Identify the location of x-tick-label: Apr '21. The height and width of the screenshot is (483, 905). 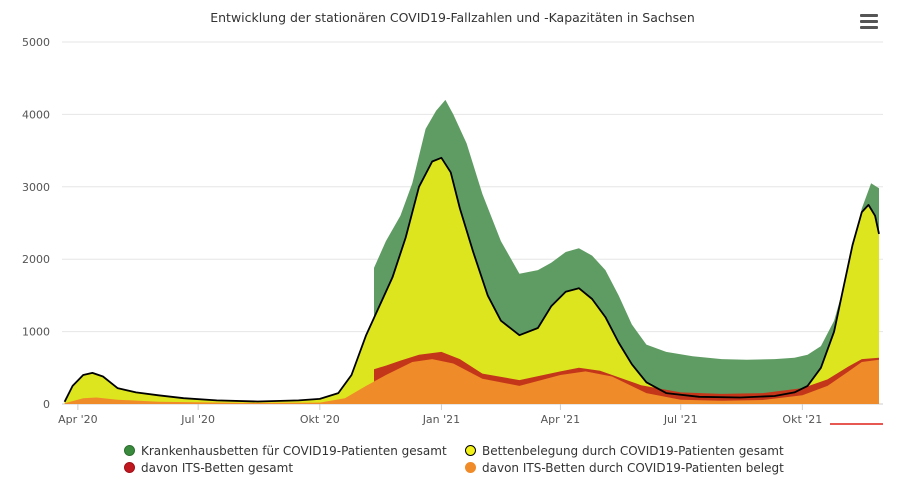
(561, 419).